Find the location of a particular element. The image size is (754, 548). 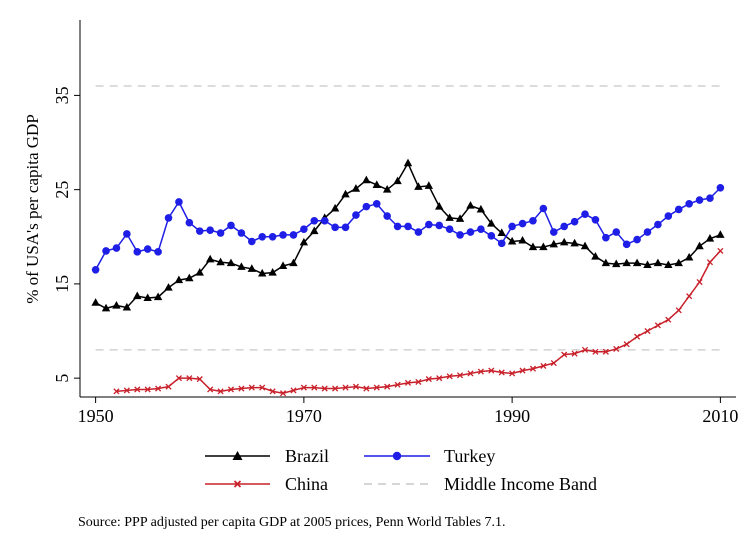

point-turkey-2000 is located at coordinates (616, 232).